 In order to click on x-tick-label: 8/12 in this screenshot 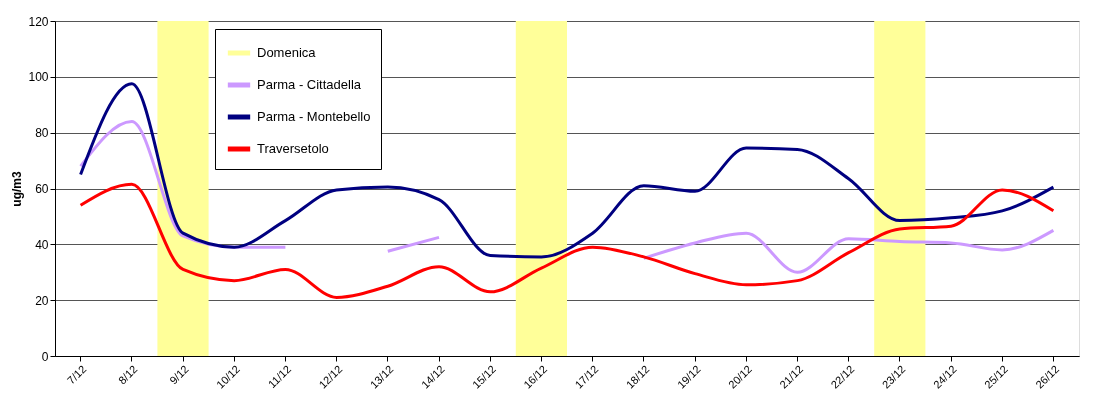, I will do `click(127, 374)`.